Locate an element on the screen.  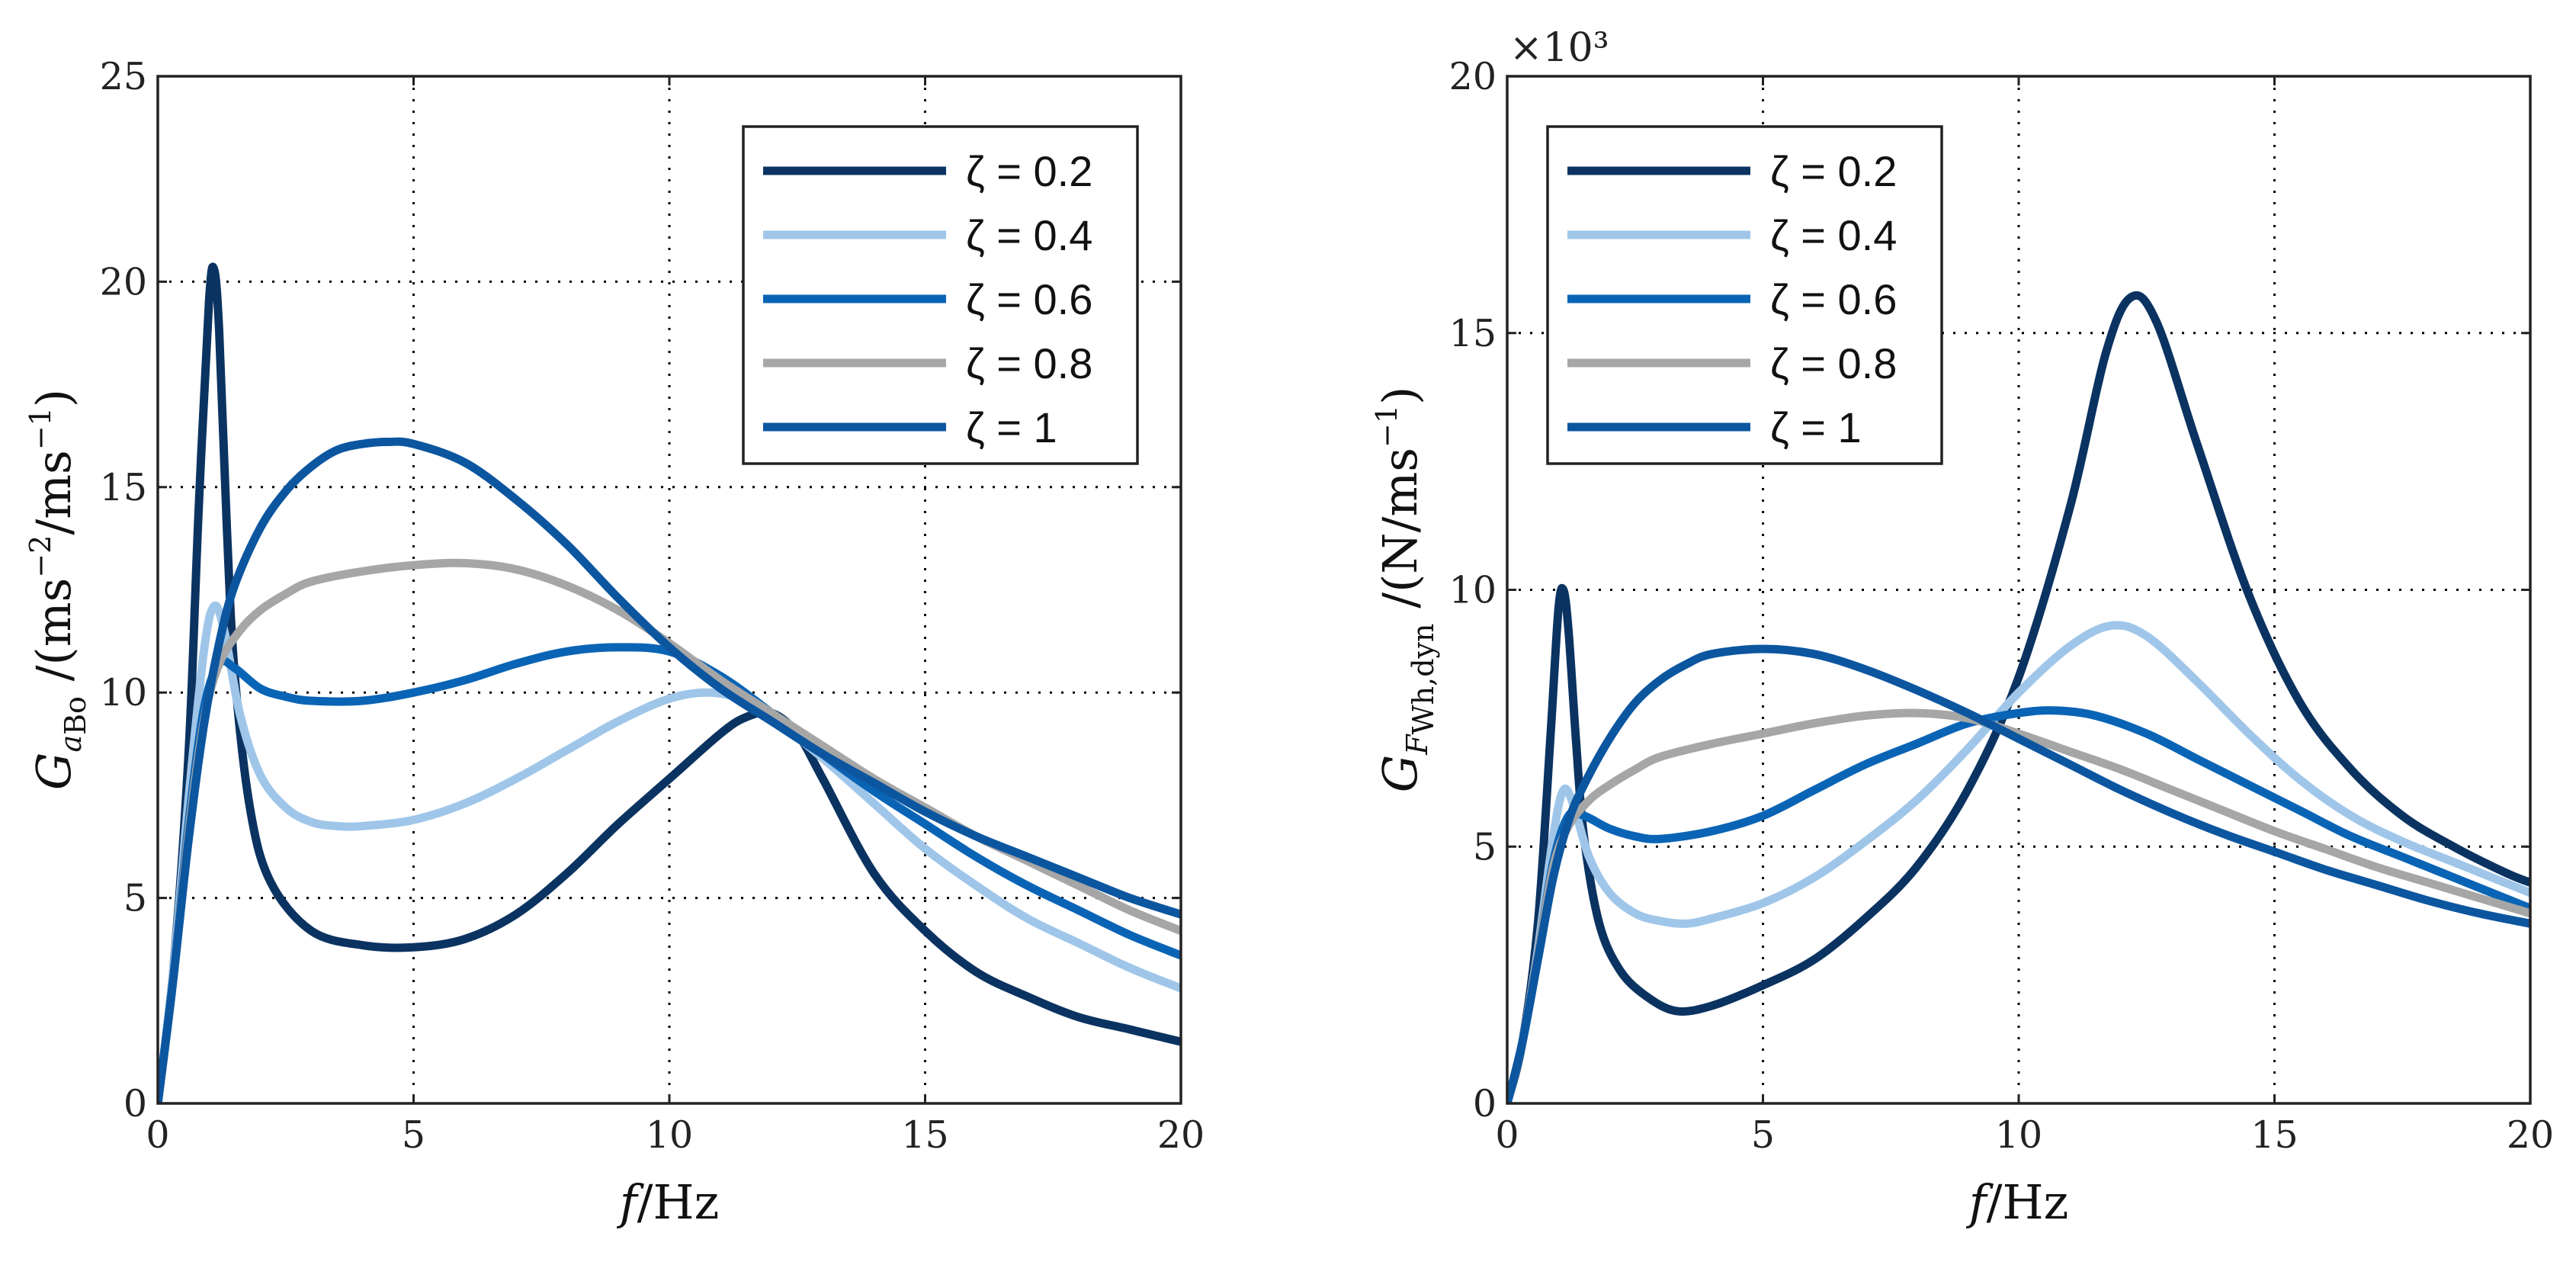
left-x-axis-title: f/Hz is located at coordinates (668, 1202).